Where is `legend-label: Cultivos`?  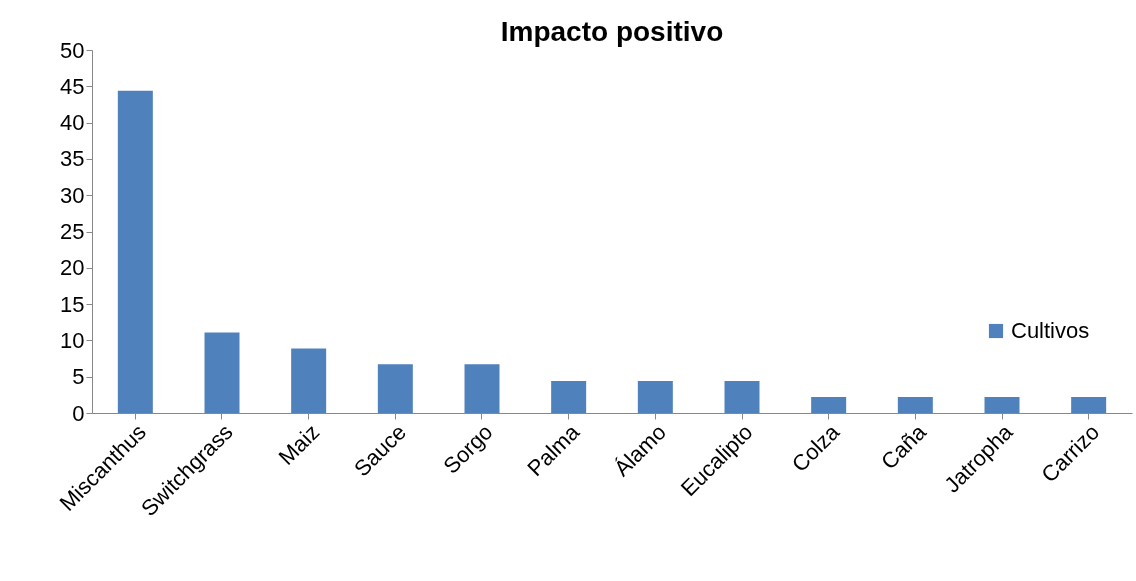 legend-label: Cultivos is located at coordinates (1050, 330).